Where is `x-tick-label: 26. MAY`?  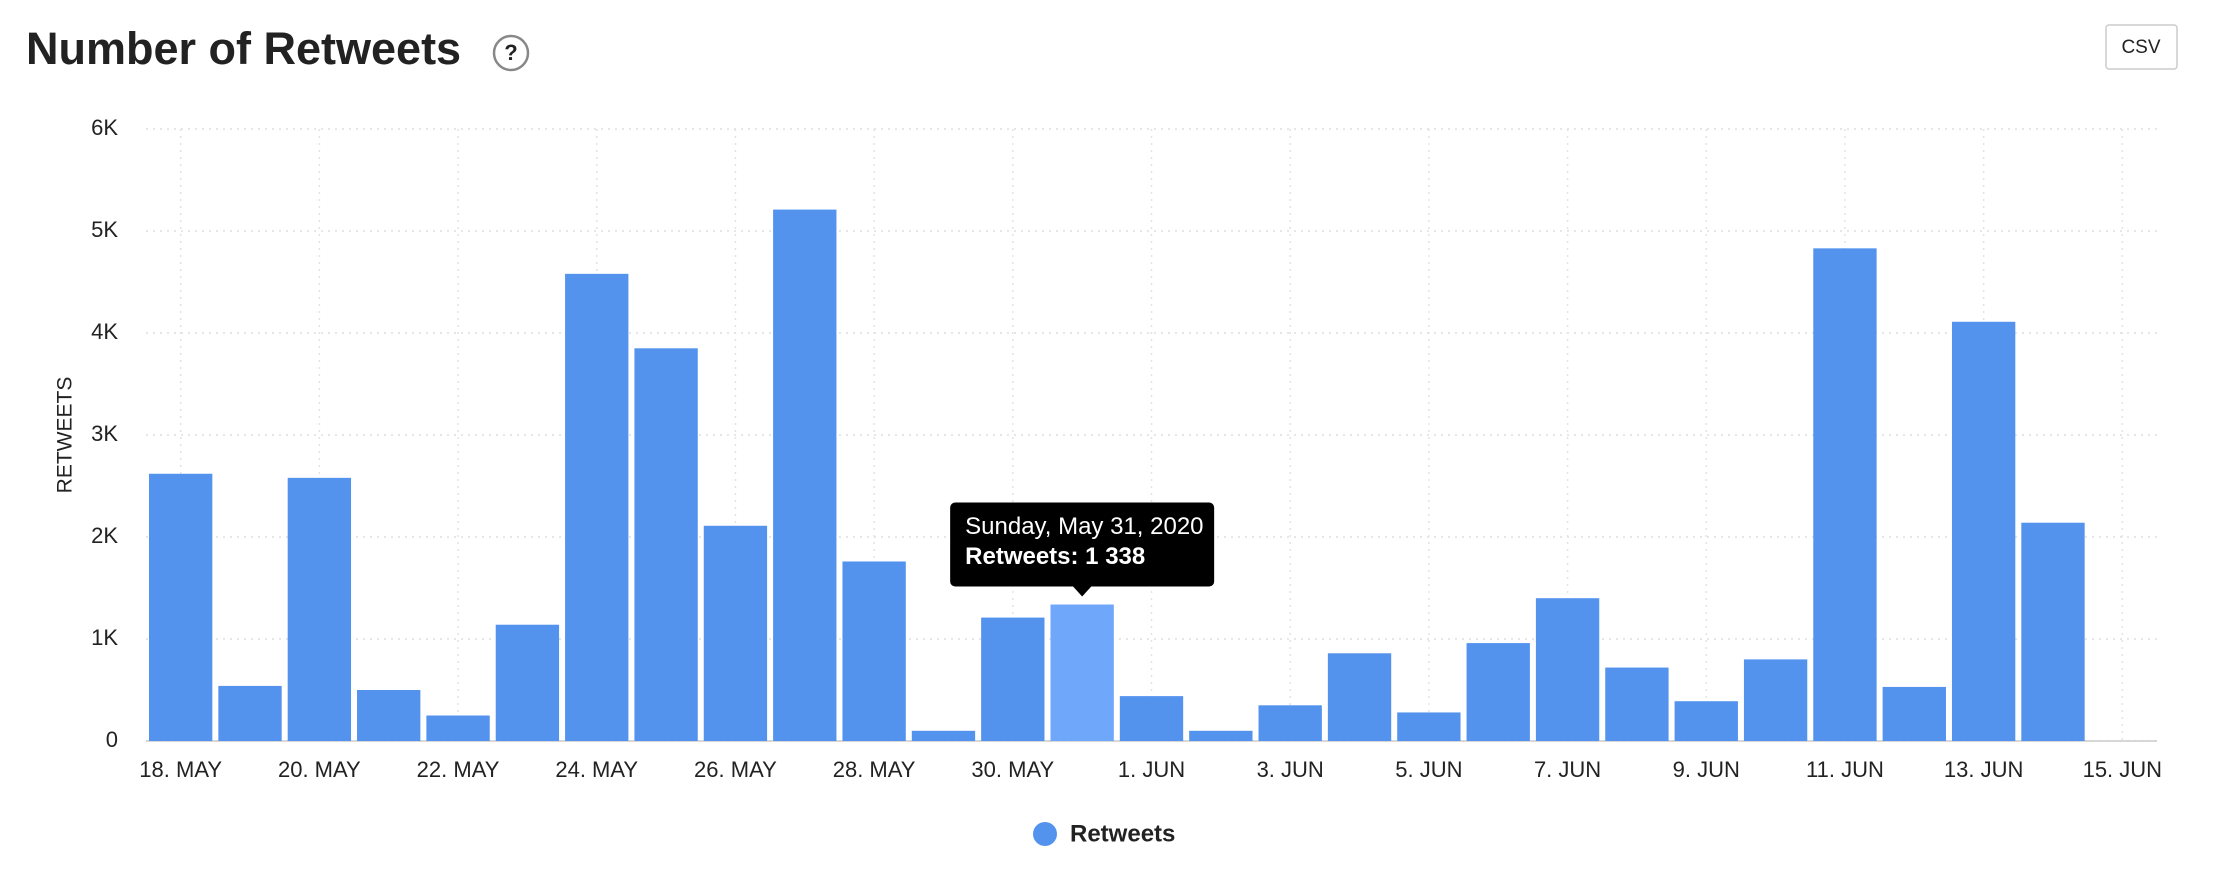
x-tick-label: 26. MAY is located at coordinates (735, 769).